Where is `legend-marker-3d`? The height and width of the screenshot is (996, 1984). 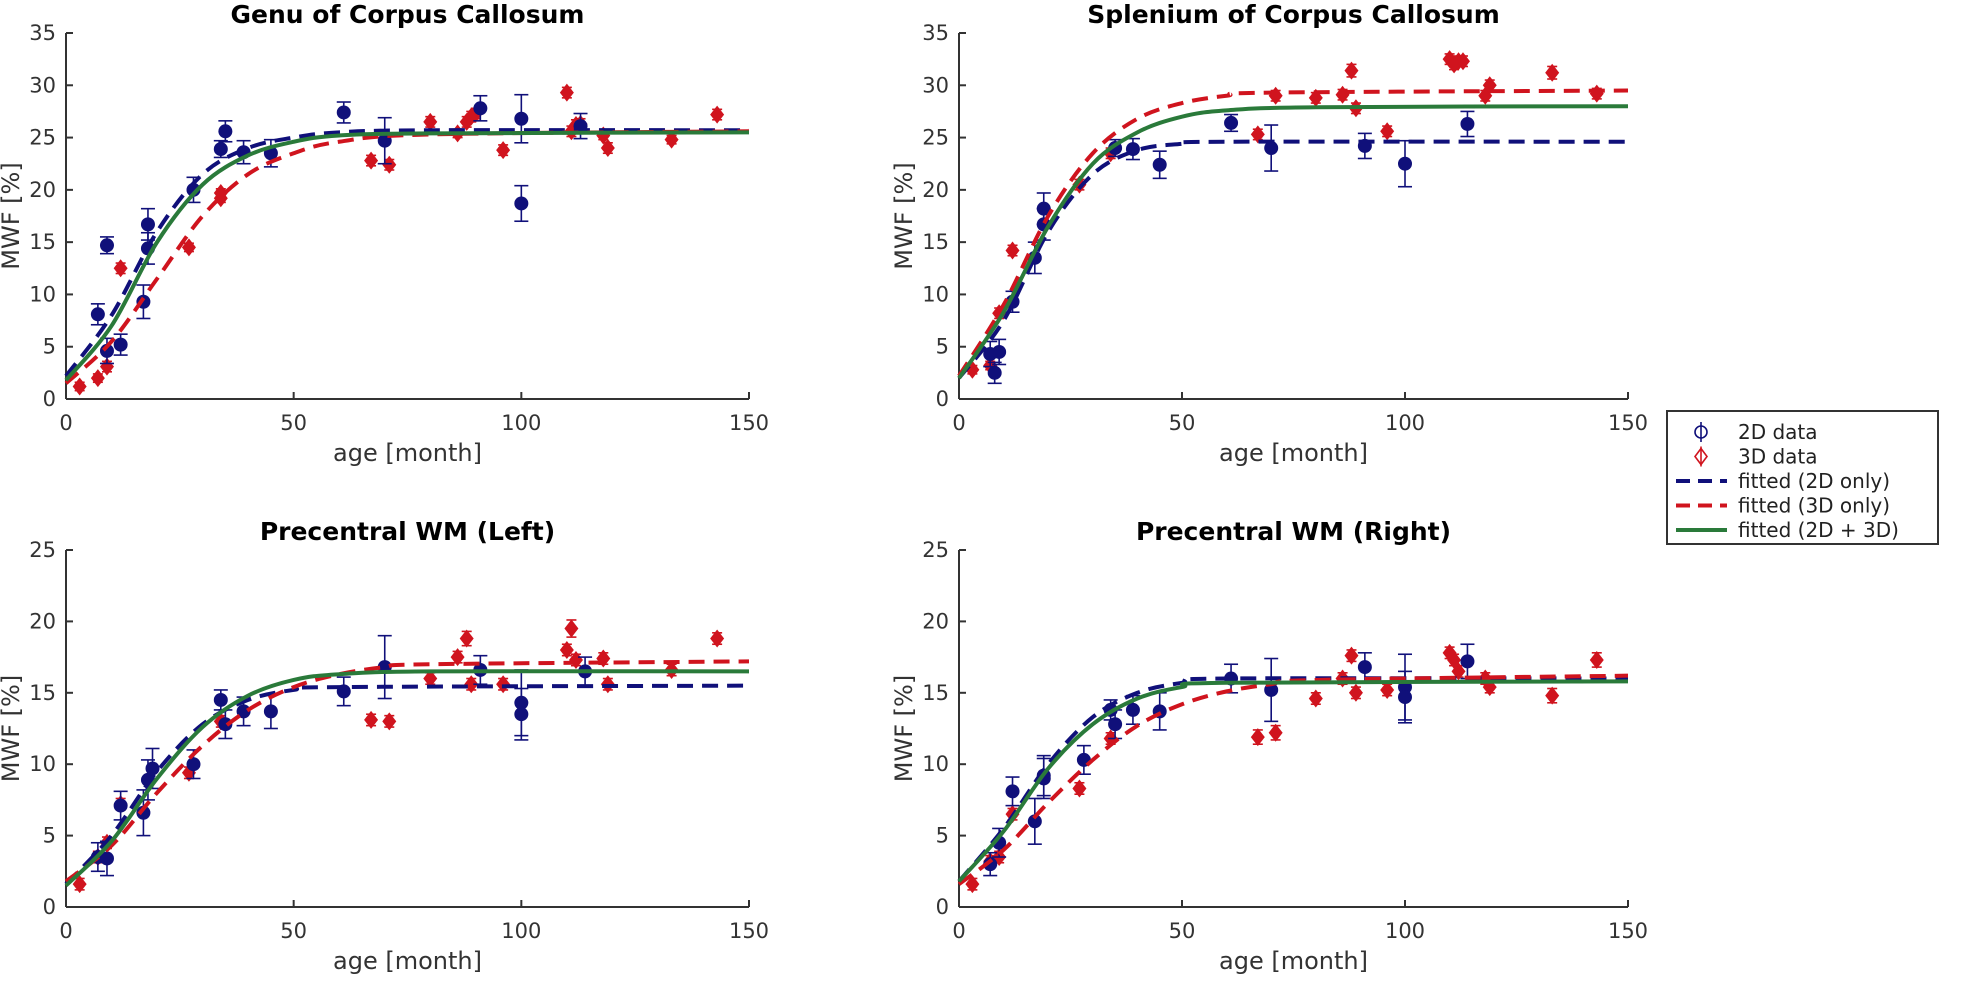
legend-marker-3d is located at coordinates (1701, 456).